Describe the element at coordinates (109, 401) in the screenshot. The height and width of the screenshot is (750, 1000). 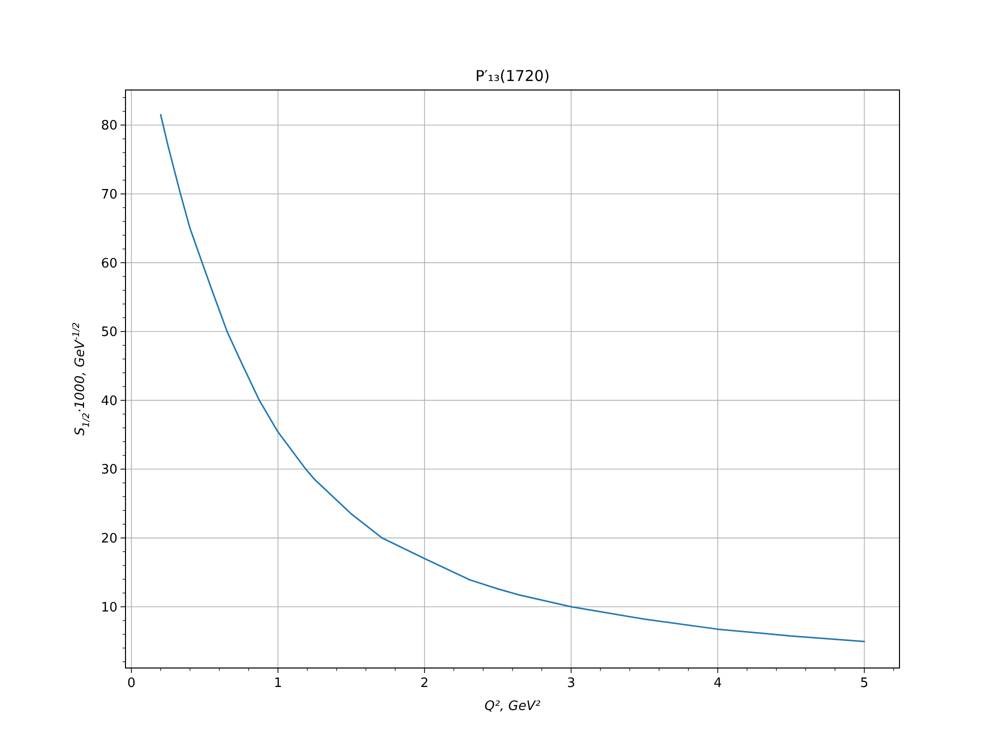
I see `y-tick-label: 40` at that location.